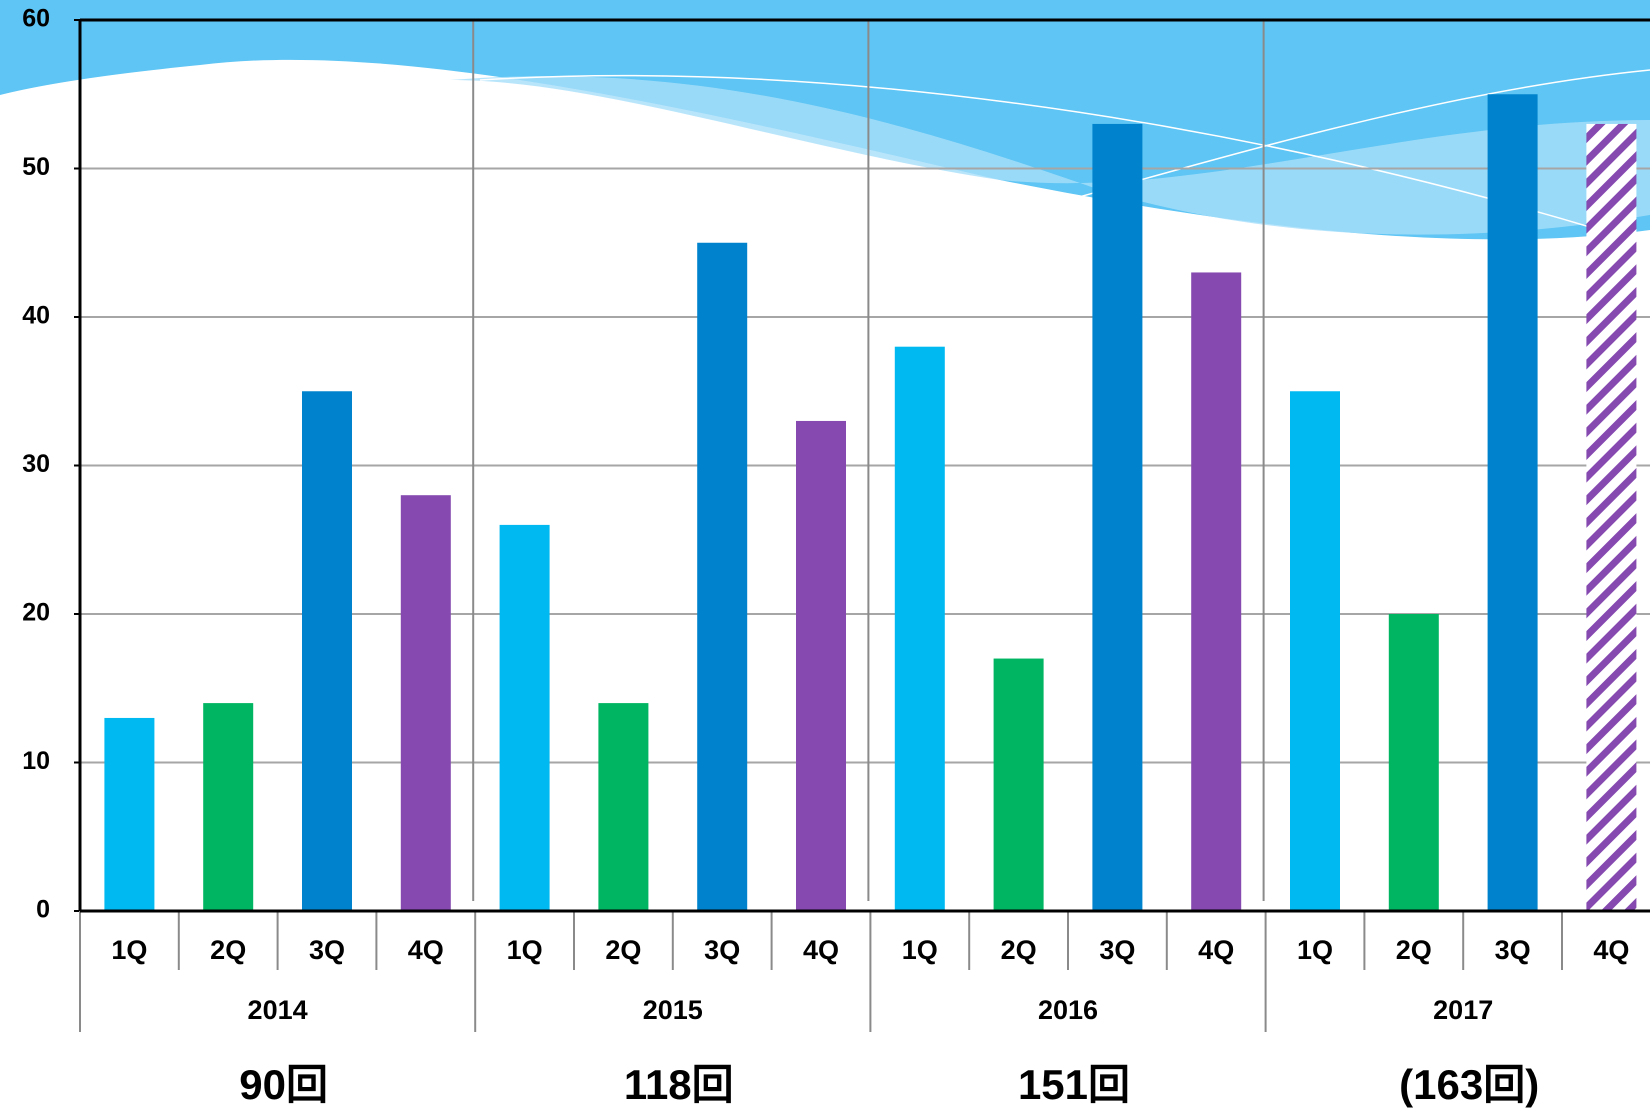 The width and height of the screenshot is (1650, 1112). I want to click on y-tick-label: 0, so click(43, 910).